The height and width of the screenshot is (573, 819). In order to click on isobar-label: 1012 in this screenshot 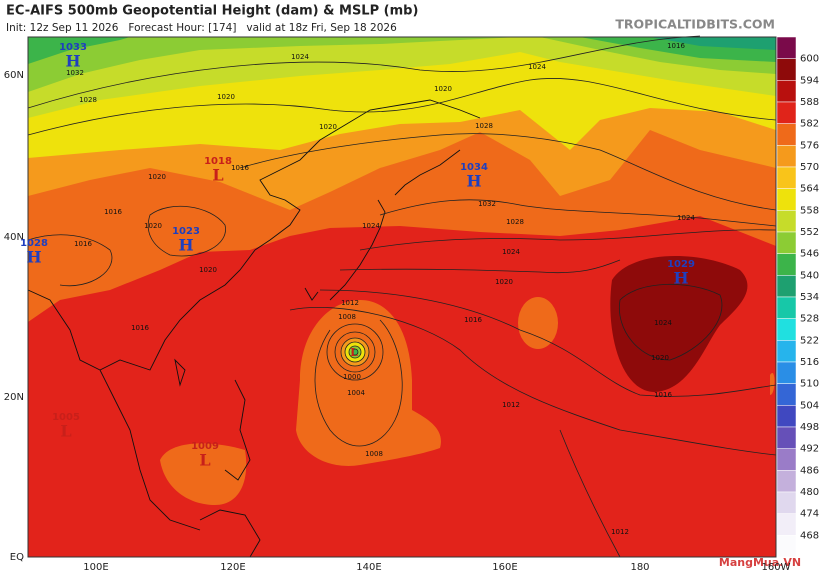, I will do `click(511, 405)`.